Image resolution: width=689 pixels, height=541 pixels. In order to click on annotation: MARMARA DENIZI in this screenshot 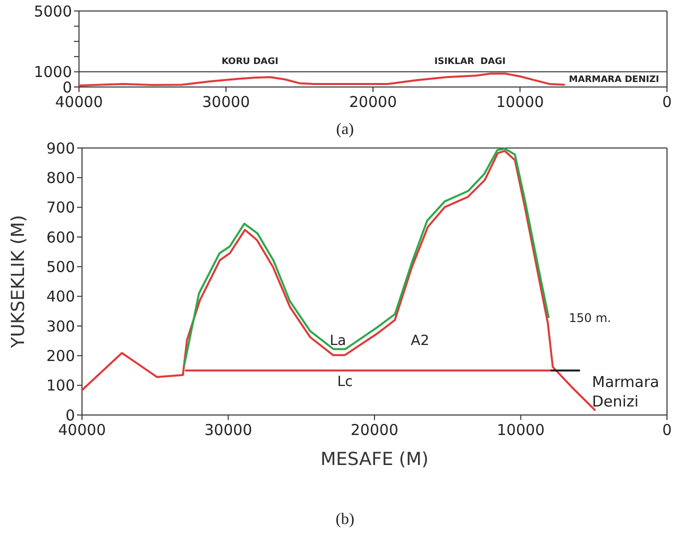, I will do `click(614, 80)`.